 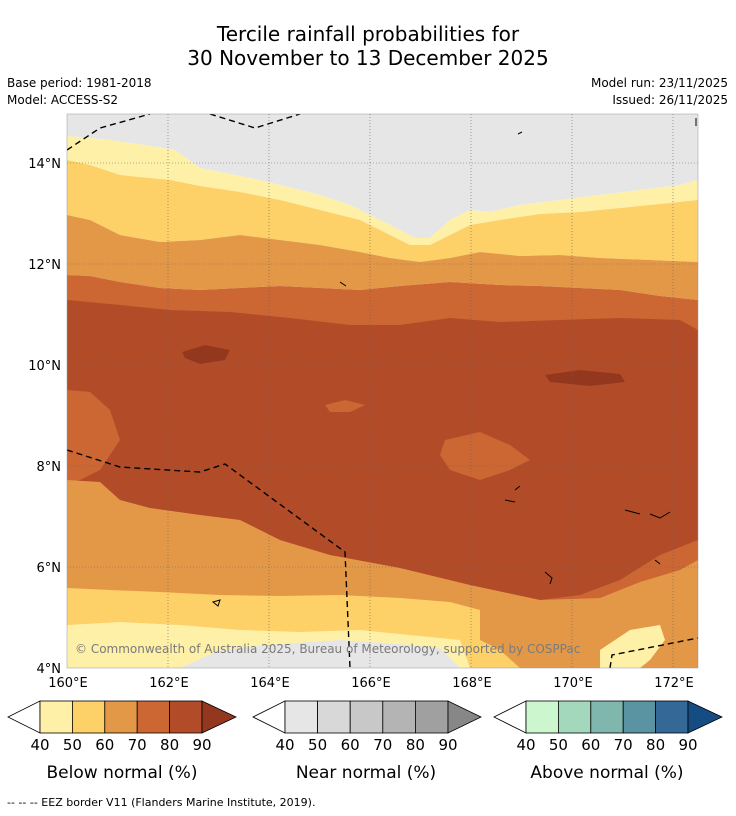 I want to click on near-normal-region, so click(x=382, y=176).